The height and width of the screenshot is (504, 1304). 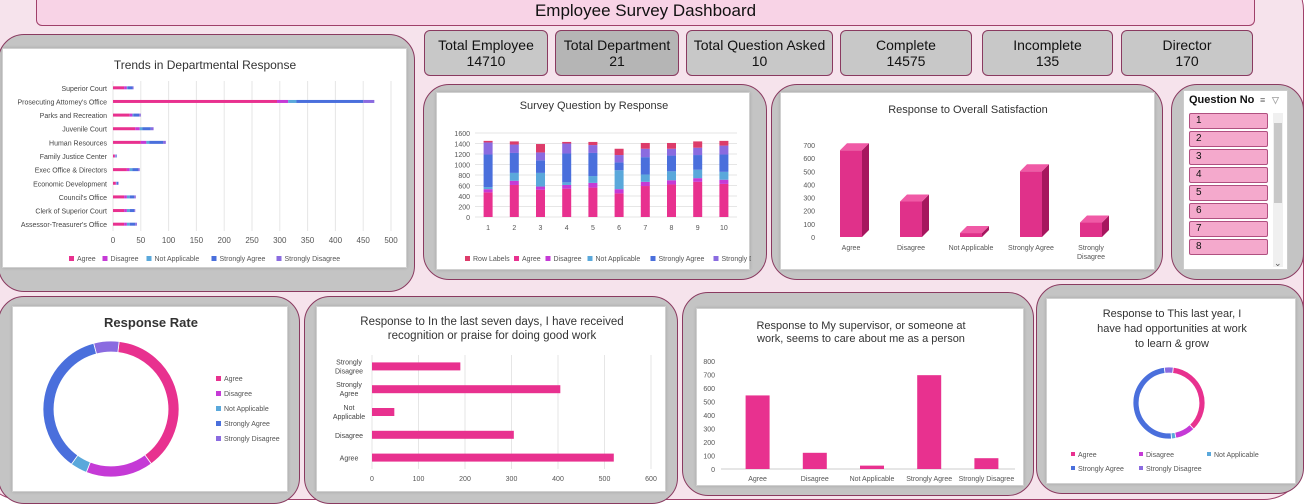 I want to click on x-tick-label: 500, so click(x=605, y=479).